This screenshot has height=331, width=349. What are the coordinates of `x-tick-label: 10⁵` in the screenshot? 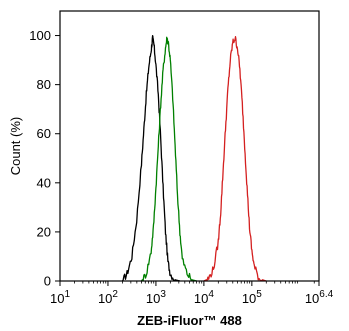 It's located at (252, 297).